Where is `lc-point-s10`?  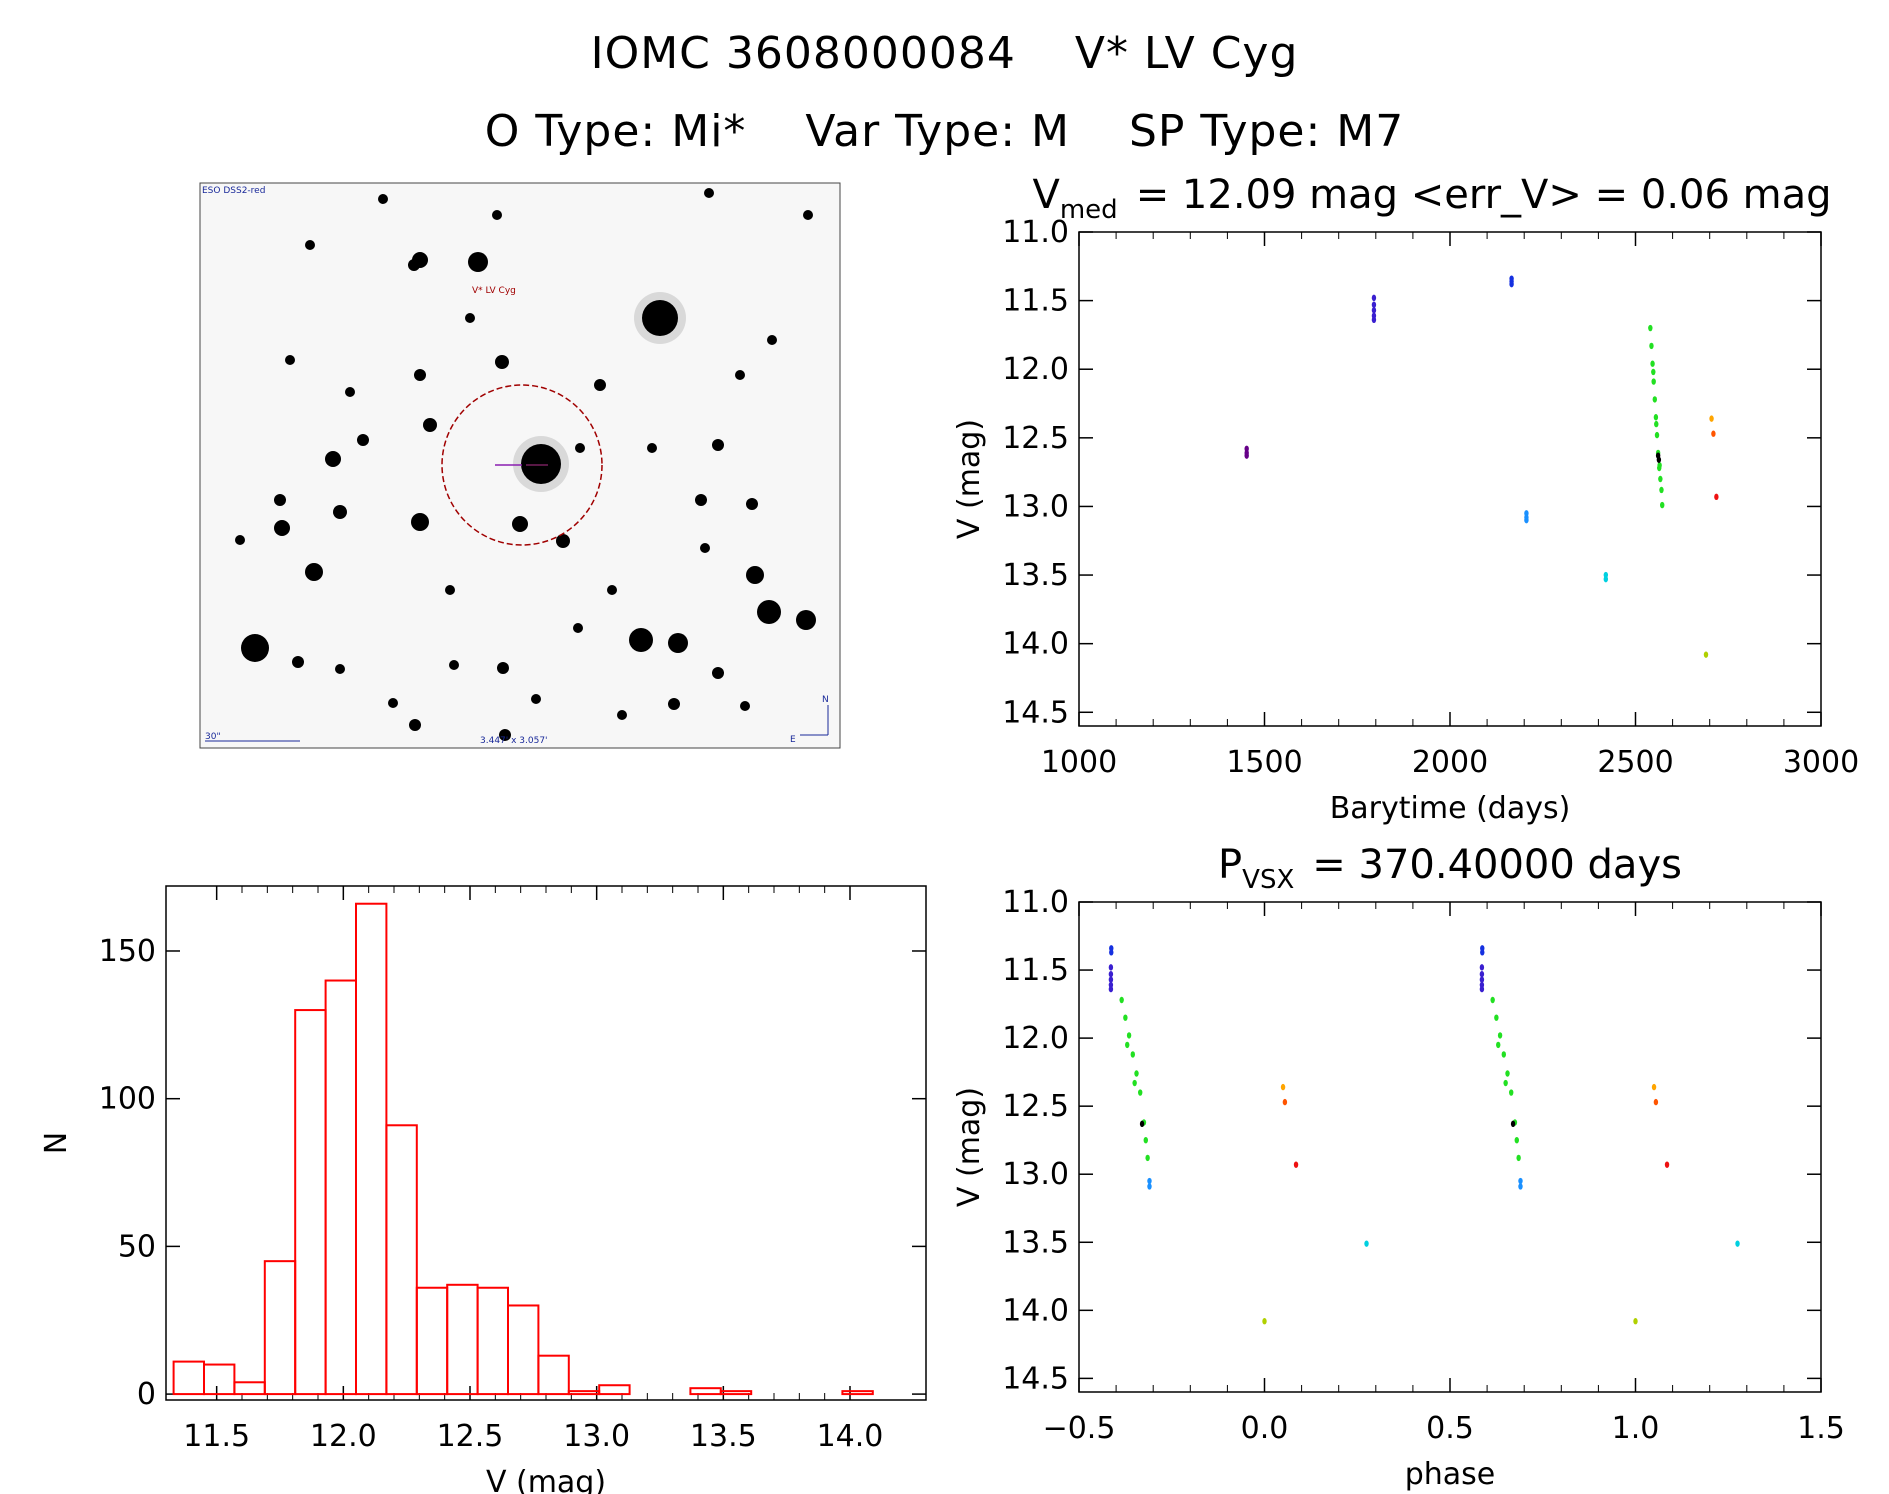
lc-point-s10 is located at coordinates (1706, 654).